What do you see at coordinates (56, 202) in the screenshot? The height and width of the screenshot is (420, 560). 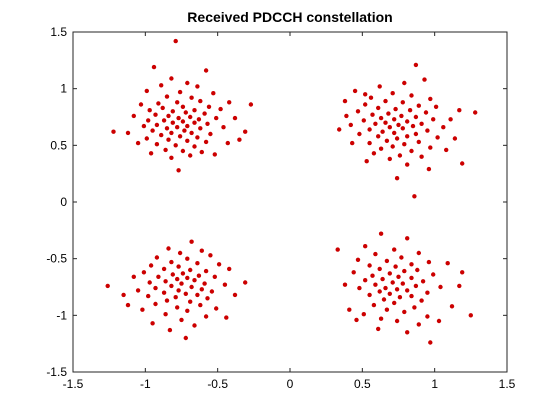 I see `y-axis-tick-labels: -1.5 -1 -0.5 0 0.5 1 1.5` at bounding box center [56, 202].